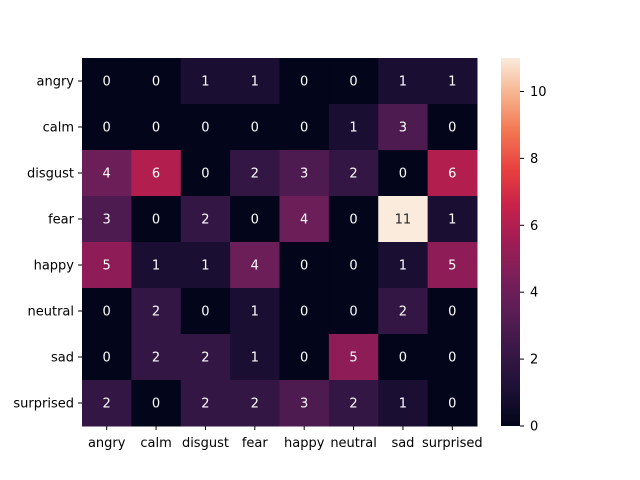 This screenshot has height=480, width=640. Describe the element at coordinates (58, 128) in the screenshot. I see `y-tick-label: calm` at that location.